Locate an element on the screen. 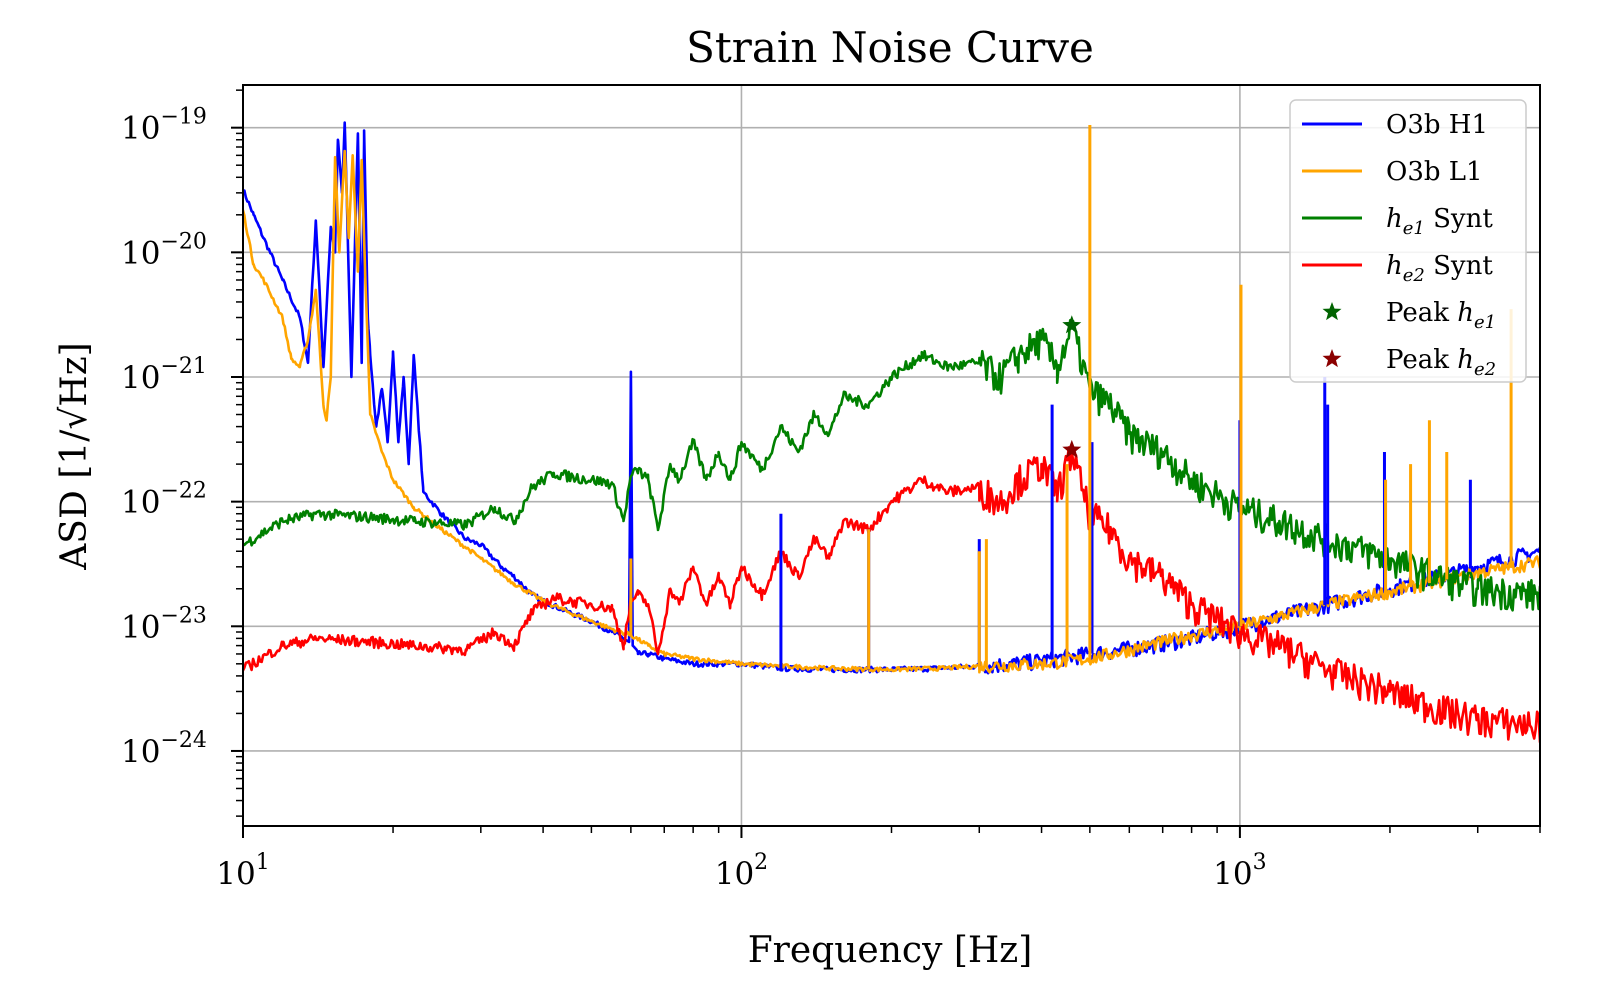  y-tick-label: 10−24 is located at coordinates (164, 749).